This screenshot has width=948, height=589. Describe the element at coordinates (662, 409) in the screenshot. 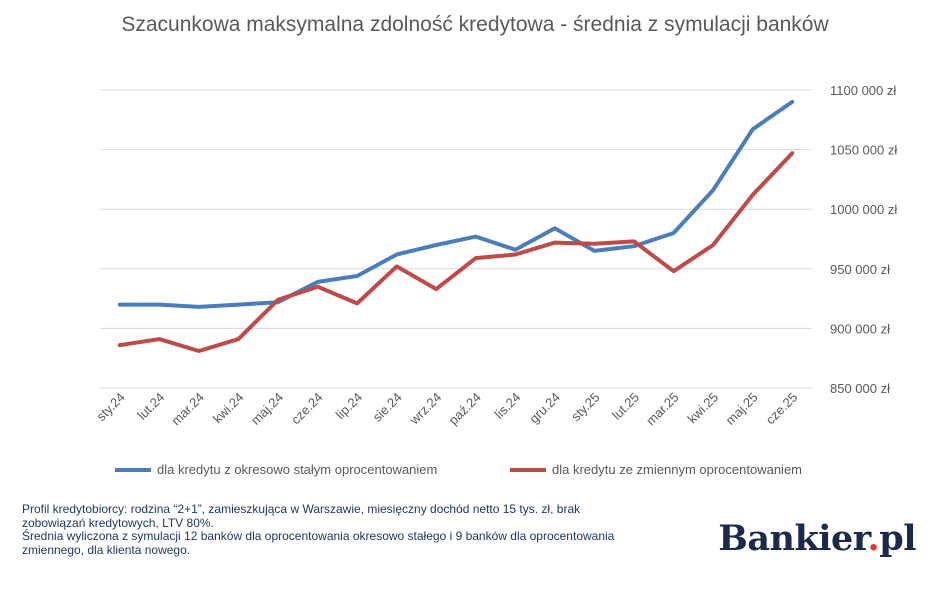

I see `x-tick-label: mar.25` at that location.